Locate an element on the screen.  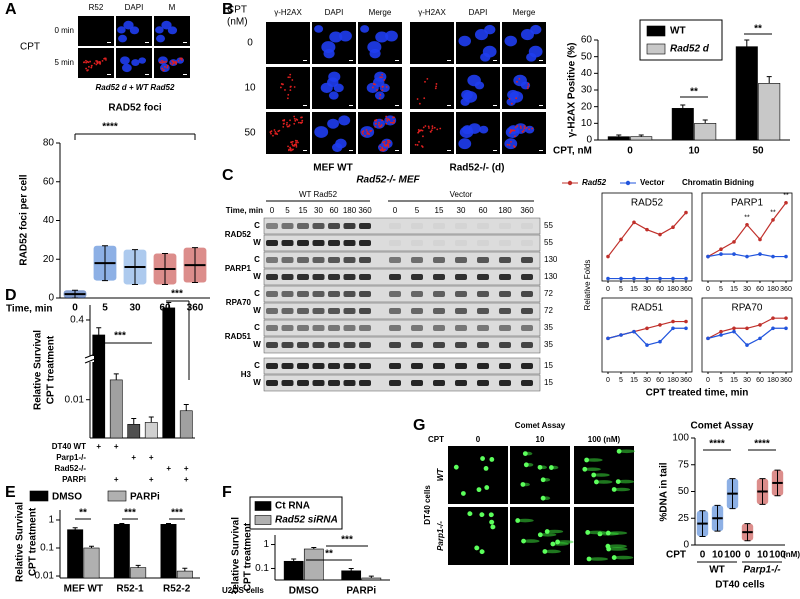
row-label: 50 is located at coordinates (250, 133).